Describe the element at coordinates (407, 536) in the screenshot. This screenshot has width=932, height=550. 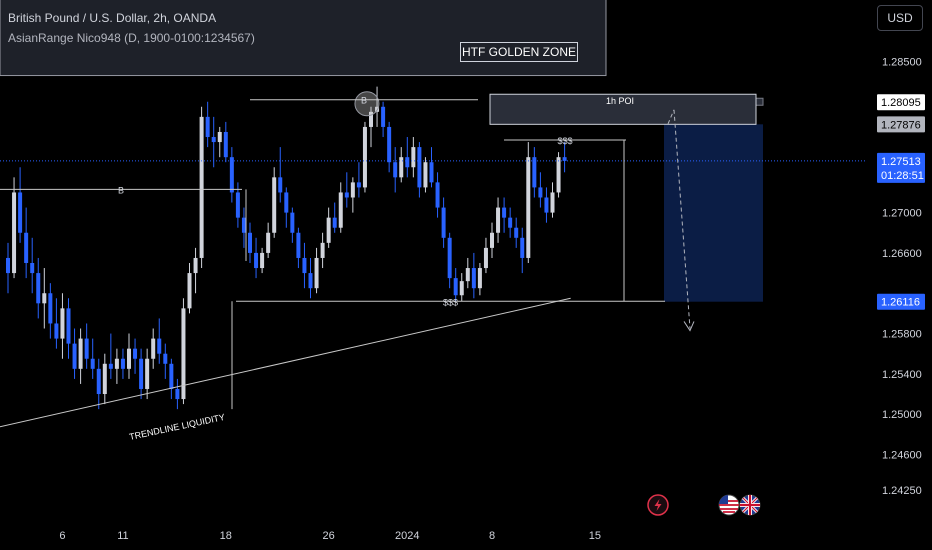
I see `x-tick-label: 2024` at that location.